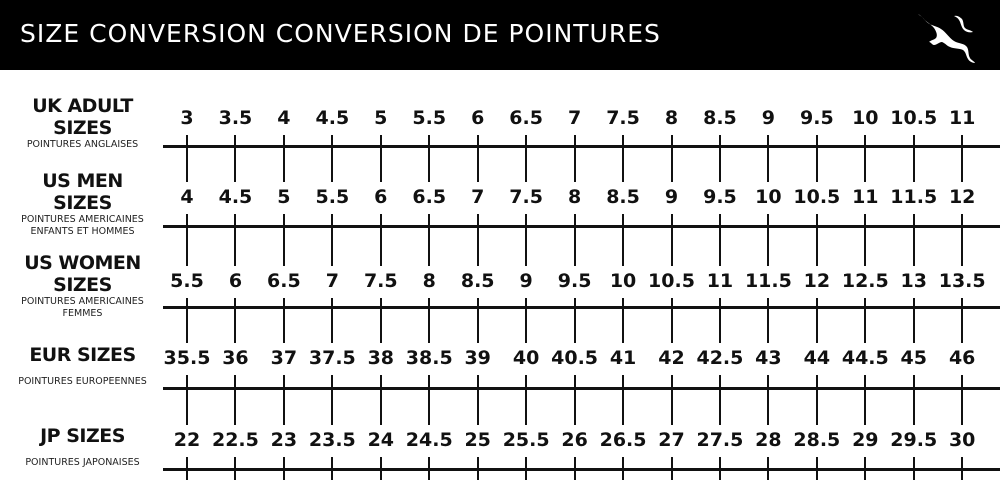  I want to click on row-sublabel: POINTURES JAPONAISES, so click(82, 462).